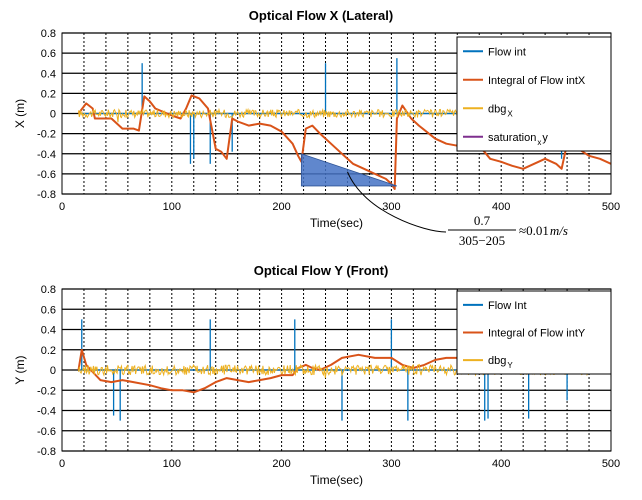 Image resolution: width=642 pixels, height=500 pixels. Describe the element at coordinates (20, 113) in the screenshot. I see `y-axis-label: X (m)` at that location.